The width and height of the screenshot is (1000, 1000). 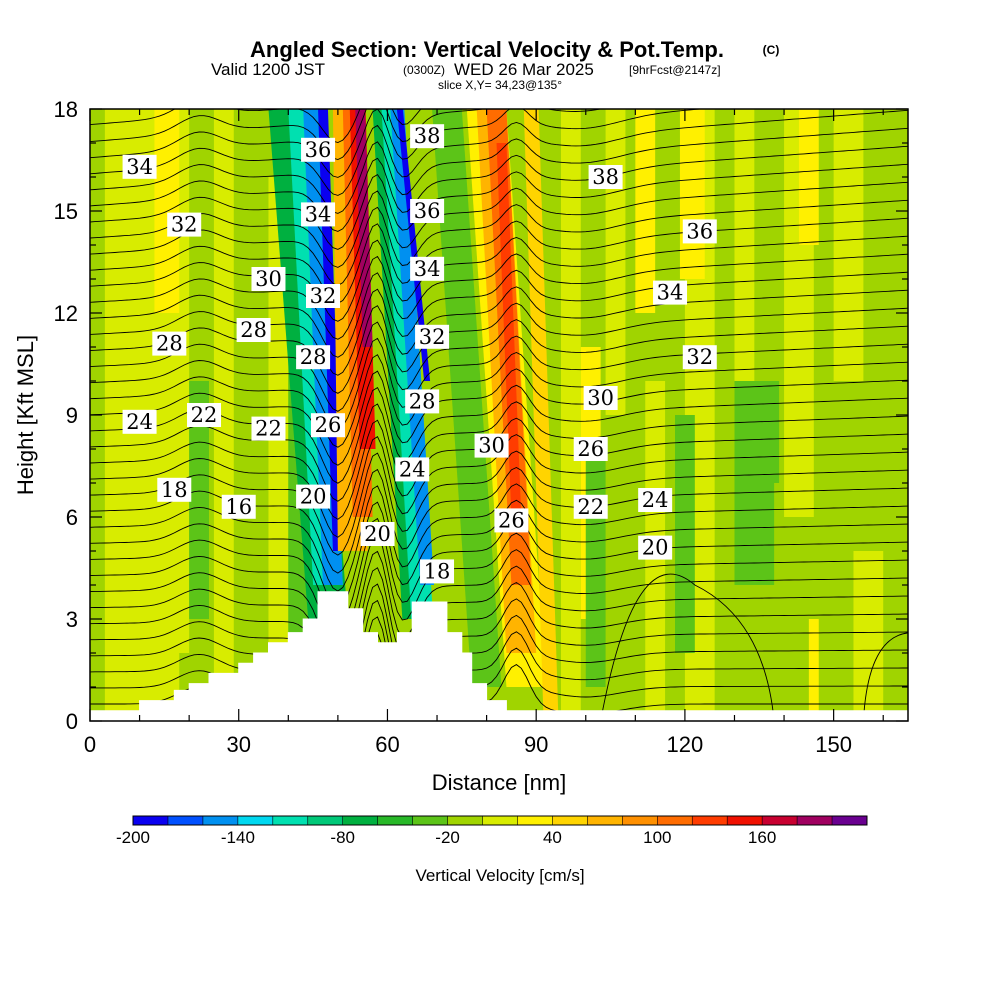 What do you see at coordinates (72, 517) in the screenshot?
I see `y-tick-label: 6` at bounding box center [72, 517].